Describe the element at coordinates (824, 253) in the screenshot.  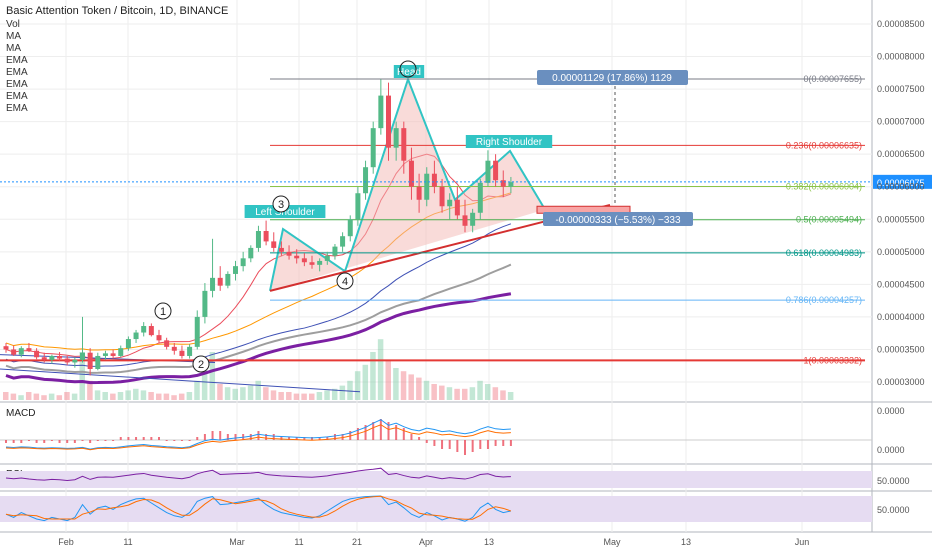
I see `fib-level-label: 0.618(0.00004983)` at that location.